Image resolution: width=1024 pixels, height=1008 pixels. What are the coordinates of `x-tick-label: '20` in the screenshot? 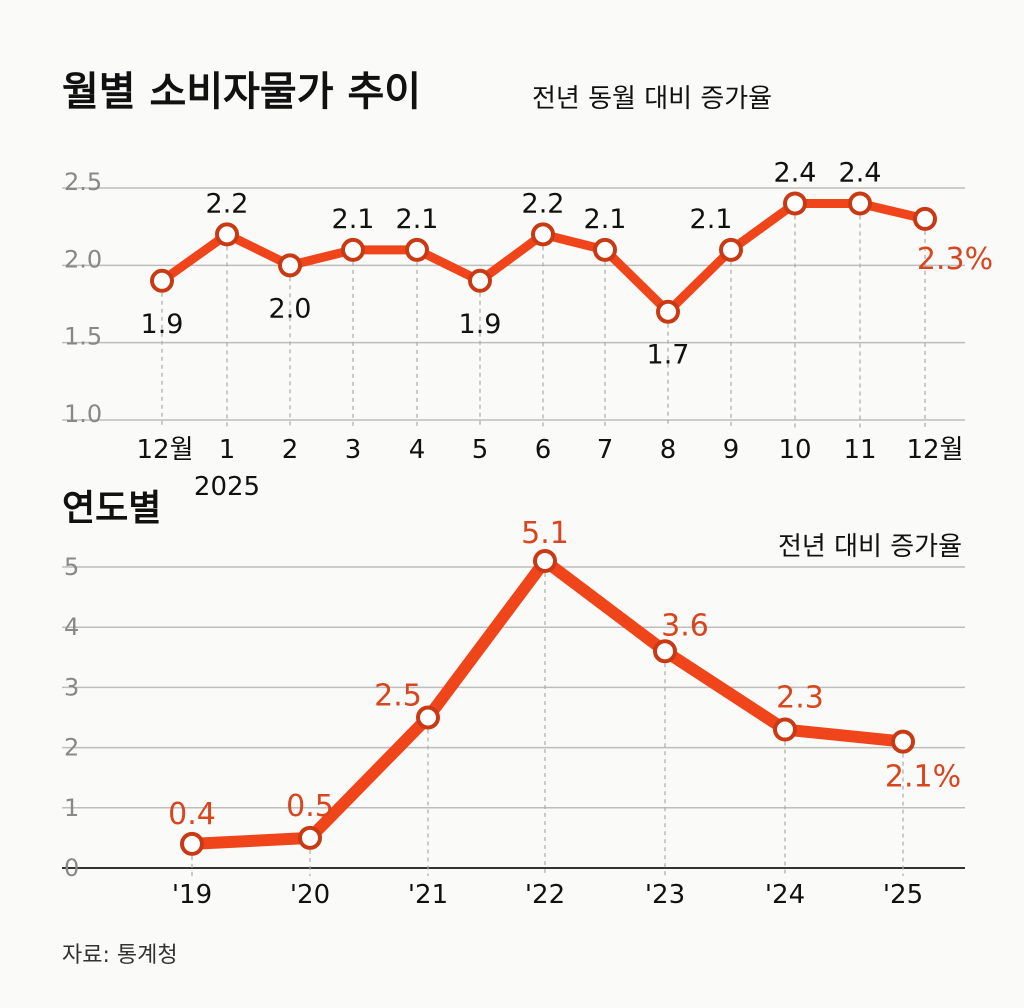 It's located at (310, 895).